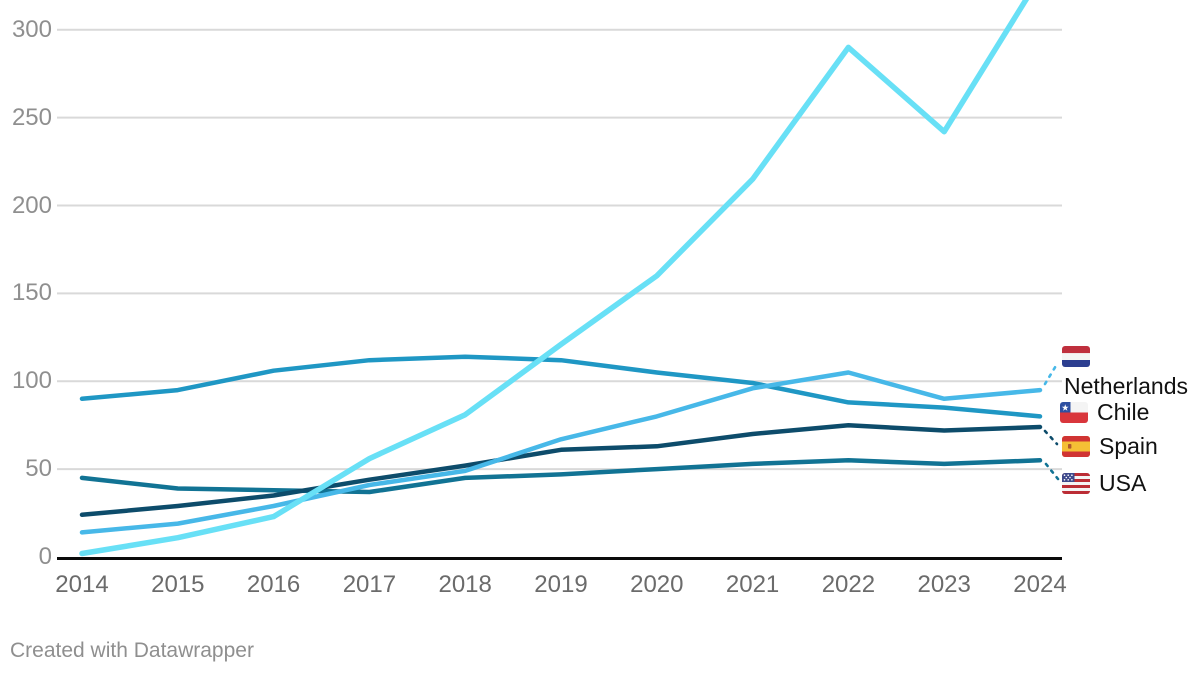  Describe the element at coordinates (465, 584) in the screenshot. I see `x-tick-label: 2018` at that location.